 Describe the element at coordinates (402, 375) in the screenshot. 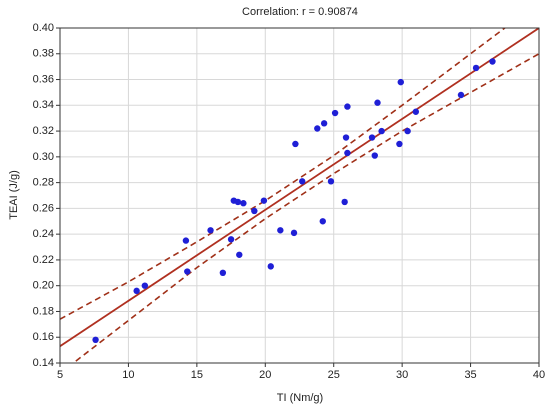

I see `x-tick-label: 30` at that location.